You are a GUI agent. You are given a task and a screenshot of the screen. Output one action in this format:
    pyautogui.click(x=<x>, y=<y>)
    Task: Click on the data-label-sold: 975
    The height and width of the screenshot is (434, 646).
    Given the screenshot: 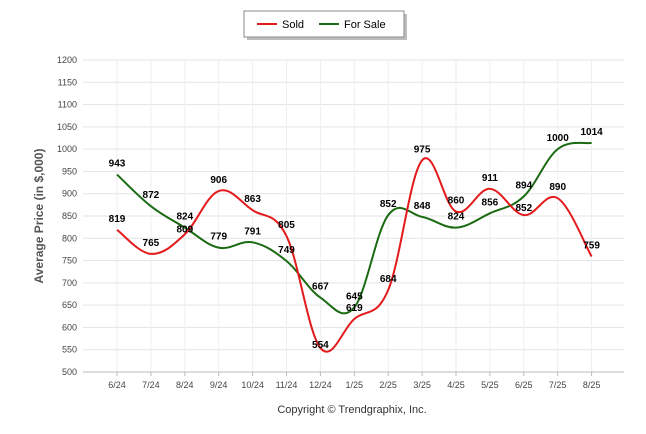 What is the action you would take?
    pyautogui.click(x=422, y=149)
    